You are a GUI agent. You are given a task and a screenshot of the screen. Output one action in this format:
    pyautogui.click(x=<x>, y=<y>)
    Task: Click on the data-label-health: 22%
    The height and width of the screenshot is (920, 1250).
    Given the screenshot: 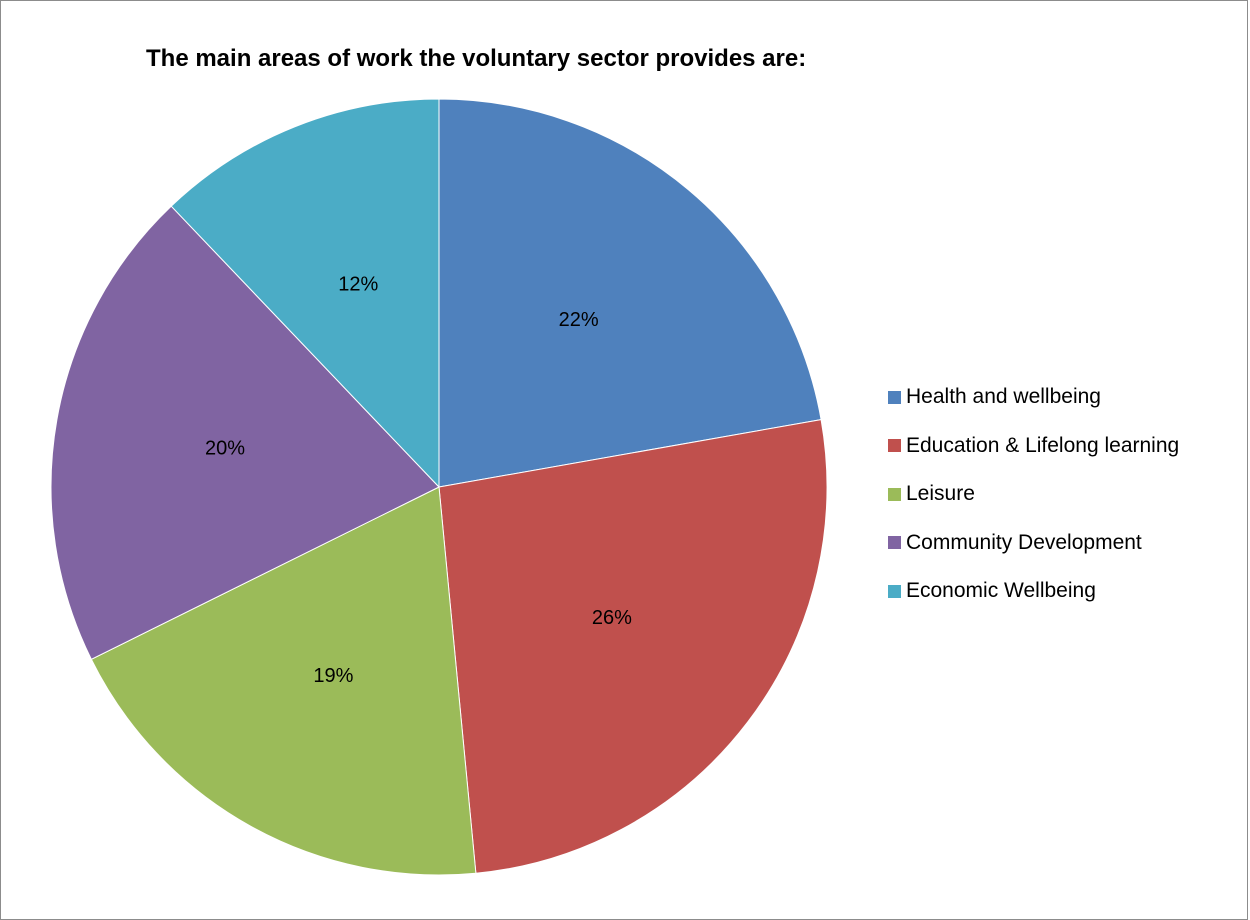 What is the action you would take?
    pyautogui.click(x=579, y=320)
    